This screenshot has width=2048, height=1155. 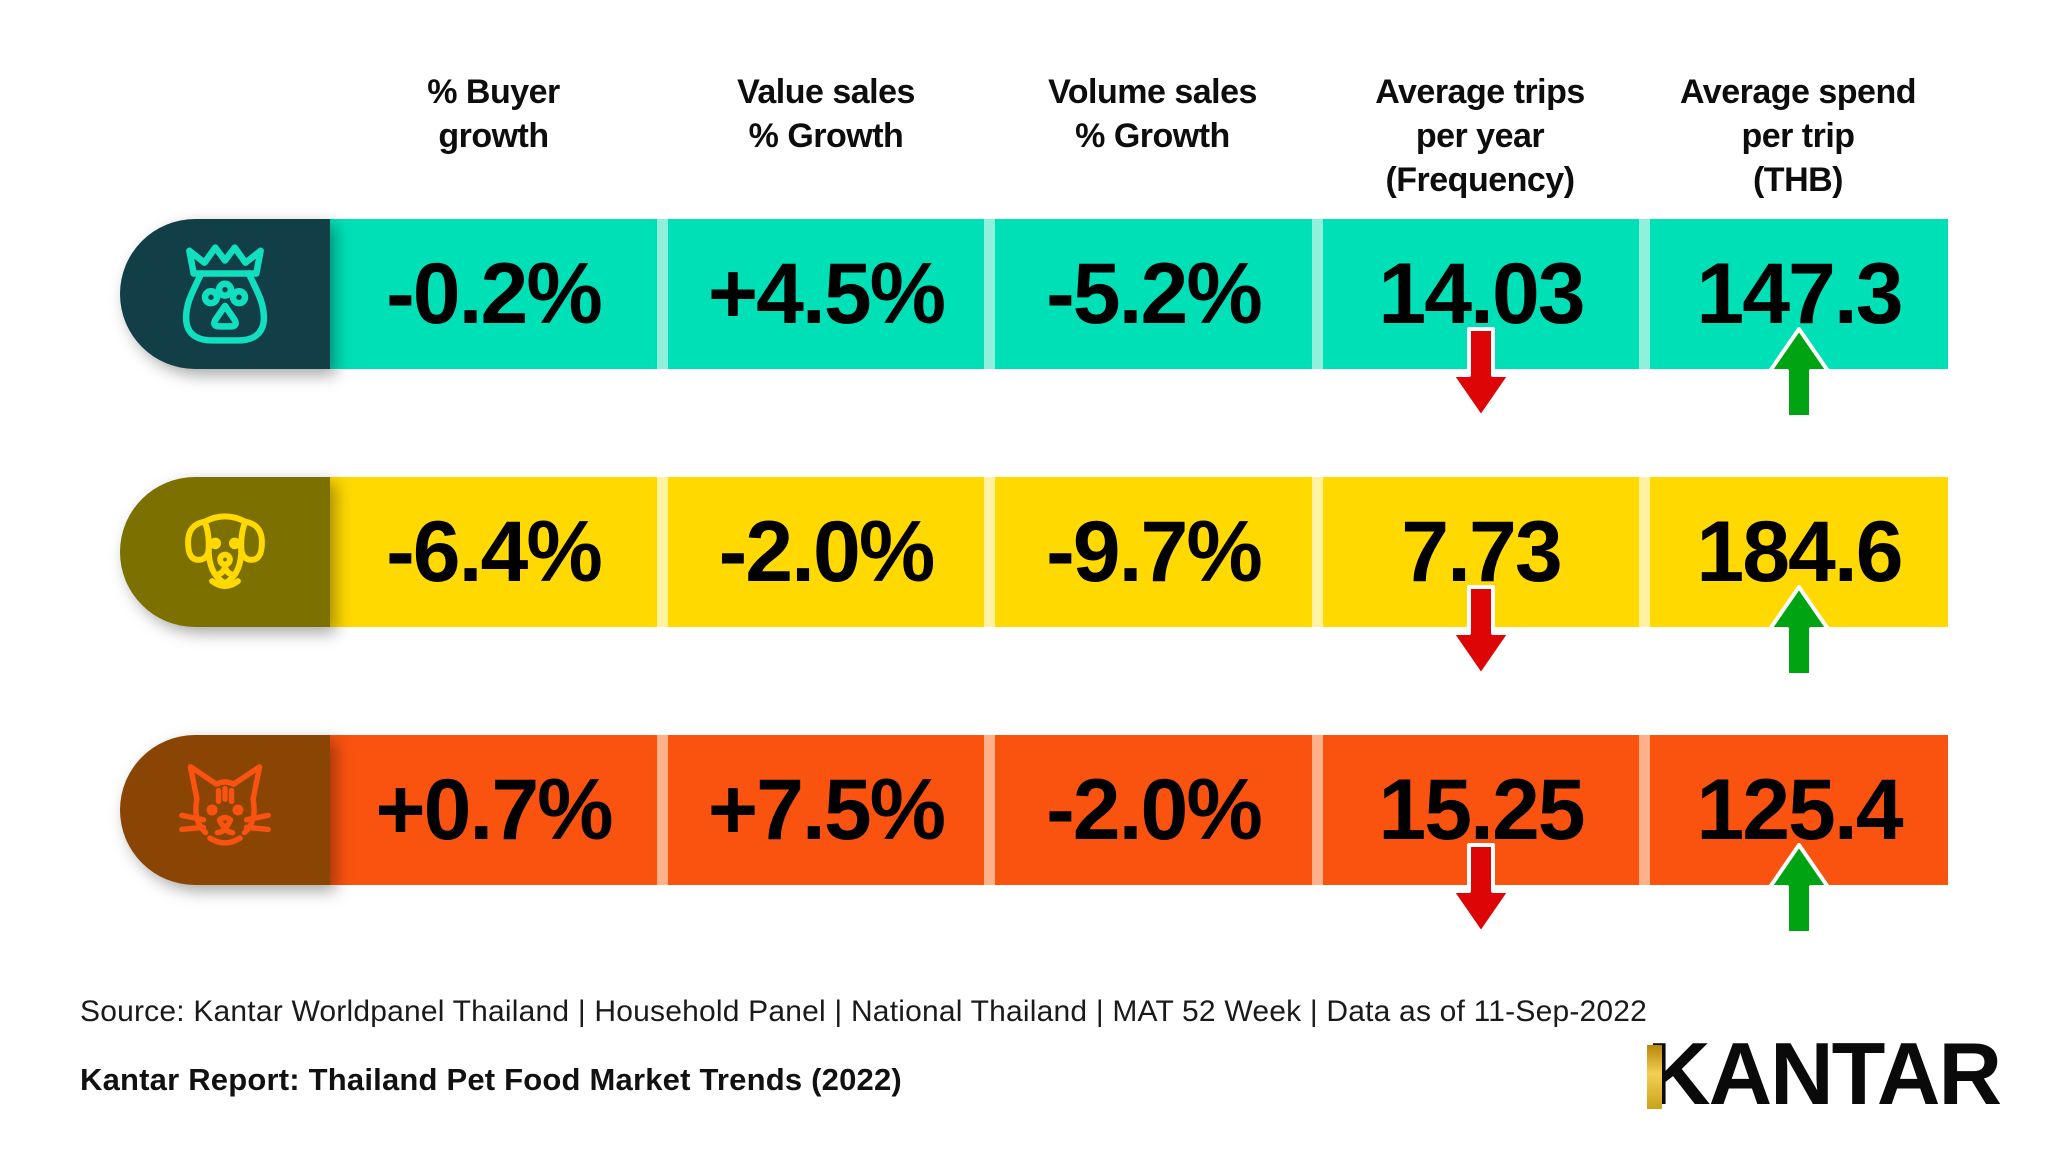 I want to click on cell-value-sales-growth: -2.0%, so click(x=826, y=552).